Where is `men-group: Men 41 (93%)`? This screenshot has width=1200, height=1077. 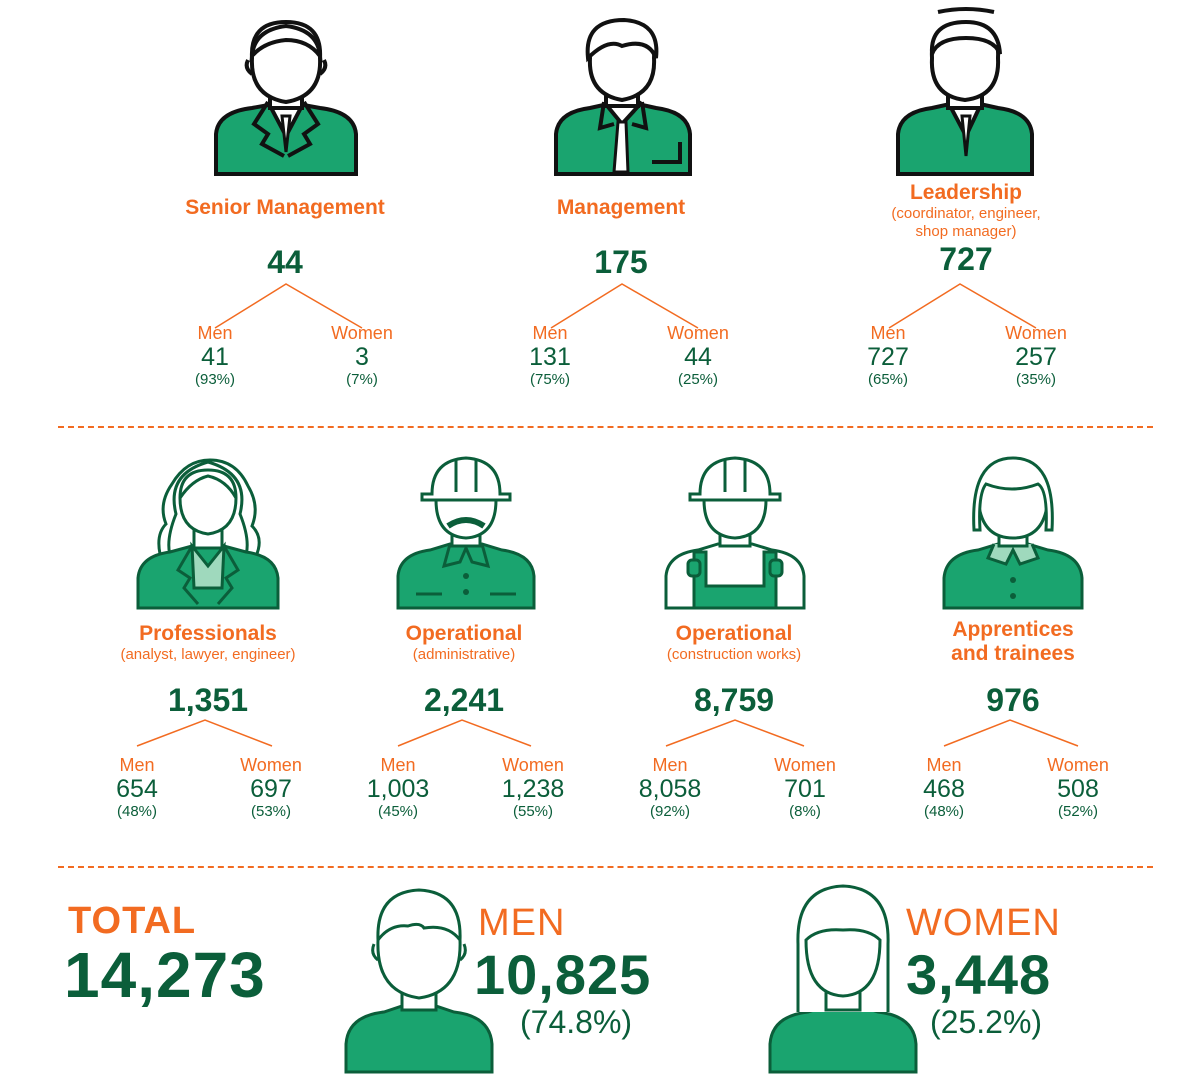
men-group: Men 41 (93%) is located at coordinates (215, 356).